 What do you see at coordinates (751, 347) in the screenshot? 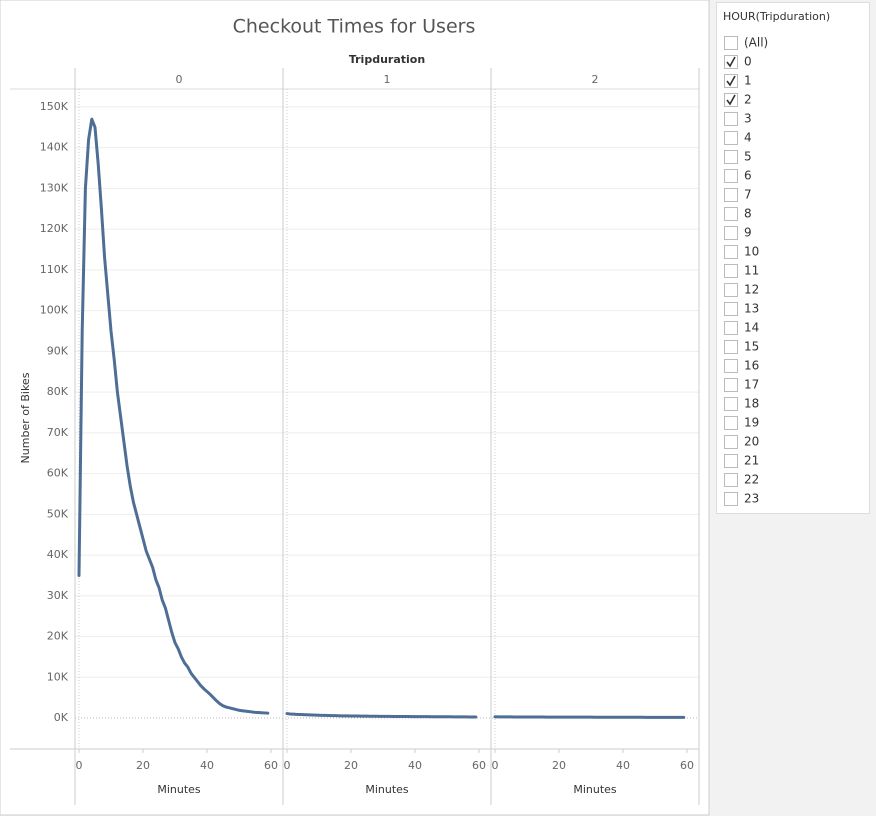
I see `filter-item-label: 15` at bounding box center [751, 347].